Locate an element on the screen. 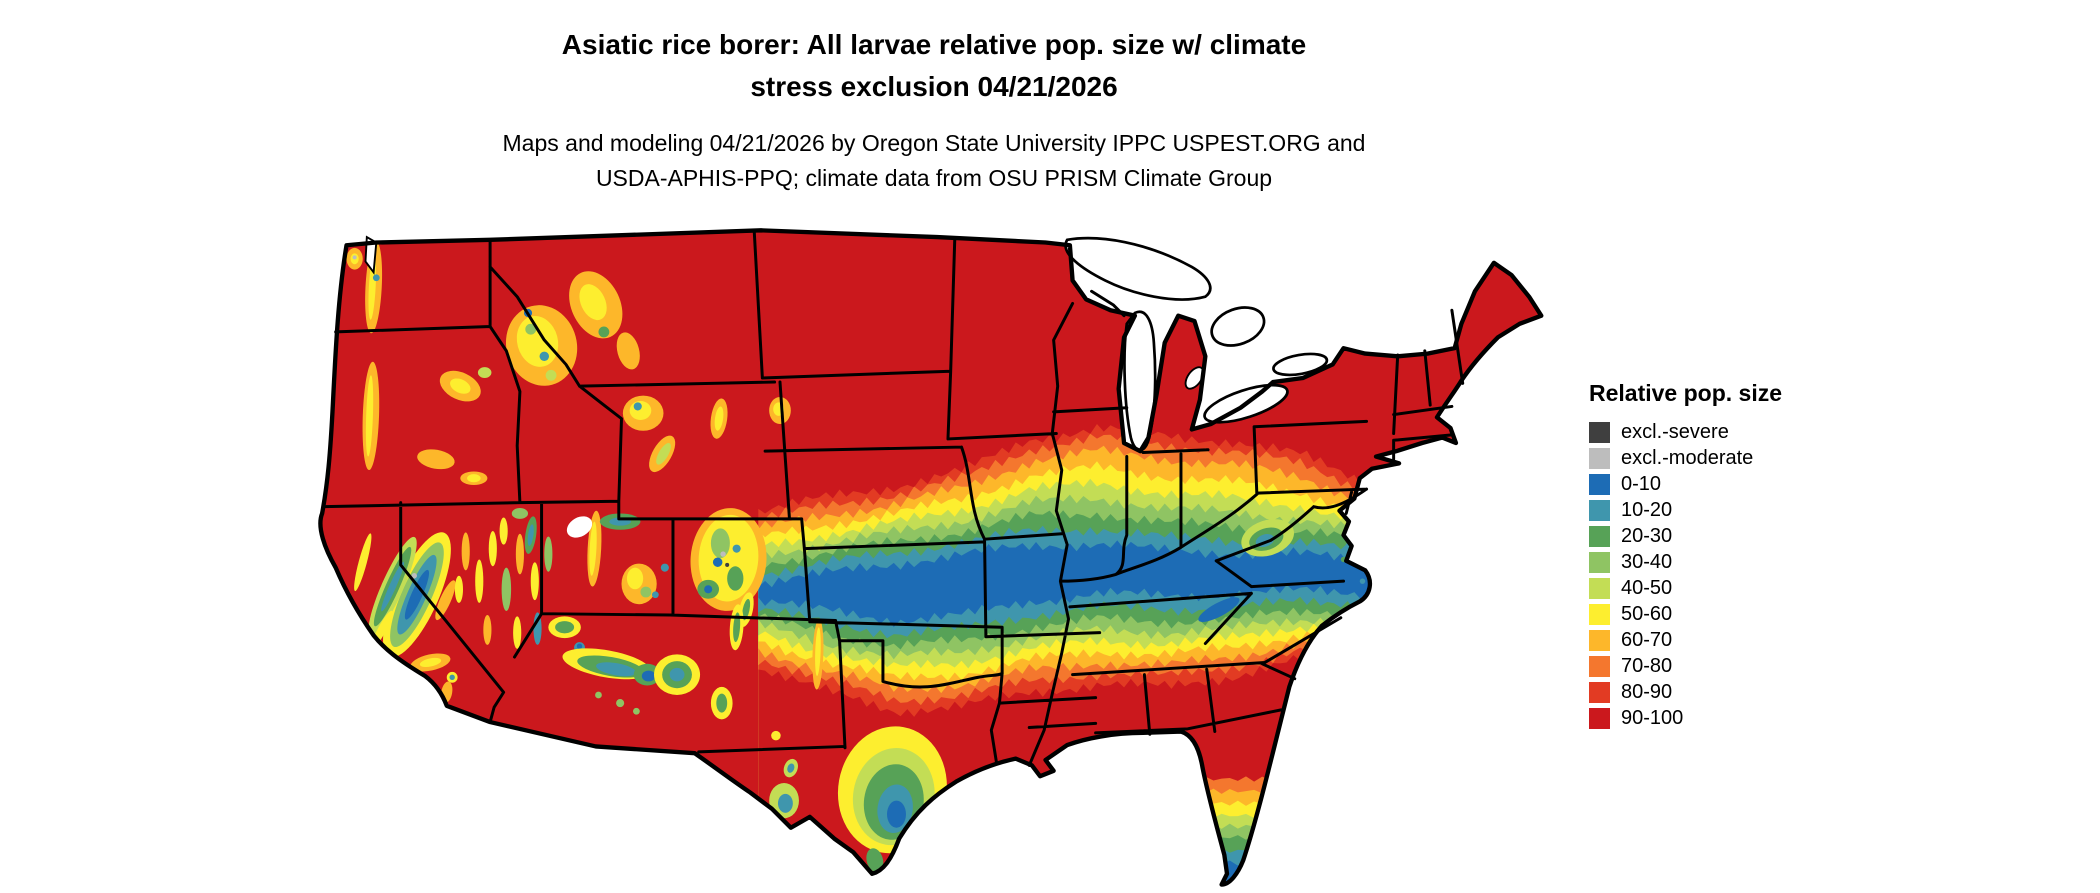 The height and width of the screenshot is (893, 2100). legend-row: 40-50 is located at coordinates (1749, 588).